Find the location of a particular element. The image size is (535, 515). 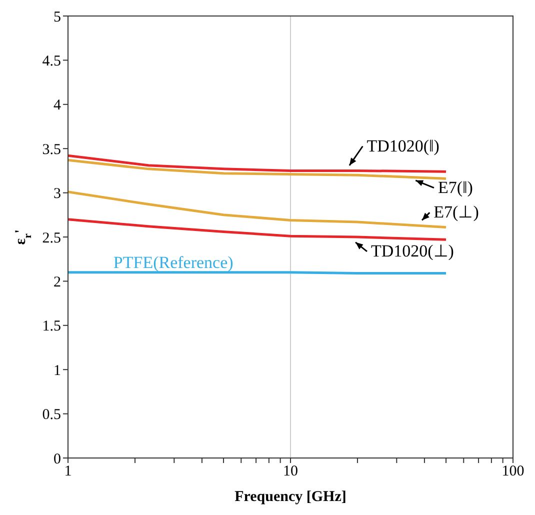

series-label: E7(‖) is located at coordinates (455, 187).